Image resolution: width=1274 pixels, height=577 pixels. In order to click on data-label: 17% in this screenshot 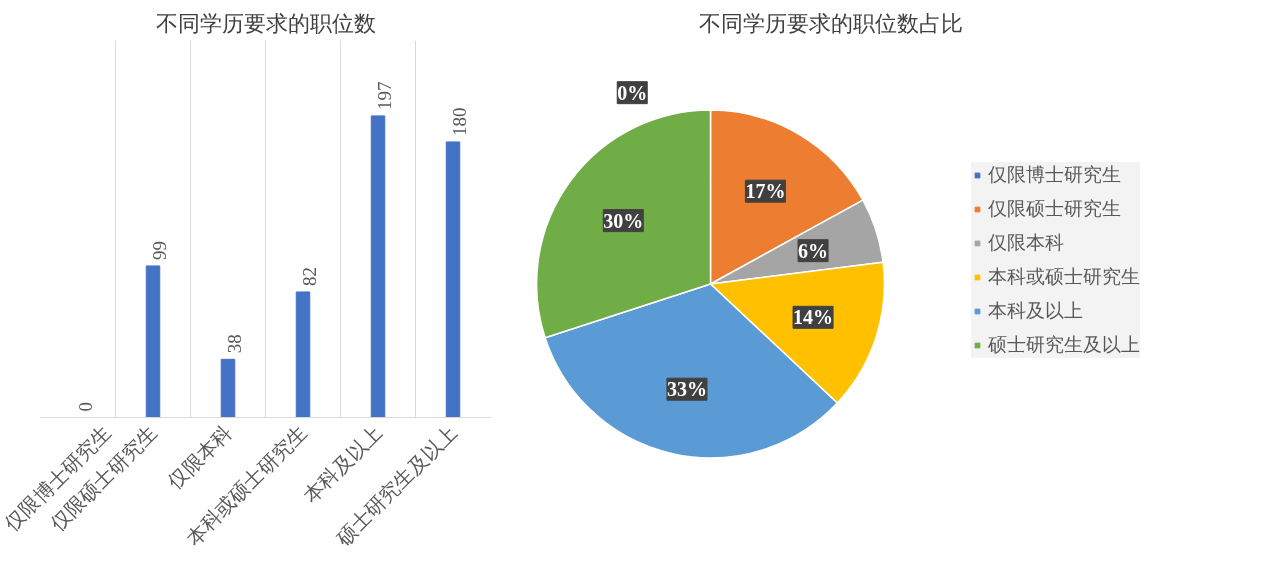, I will do `click(765, 191)`.